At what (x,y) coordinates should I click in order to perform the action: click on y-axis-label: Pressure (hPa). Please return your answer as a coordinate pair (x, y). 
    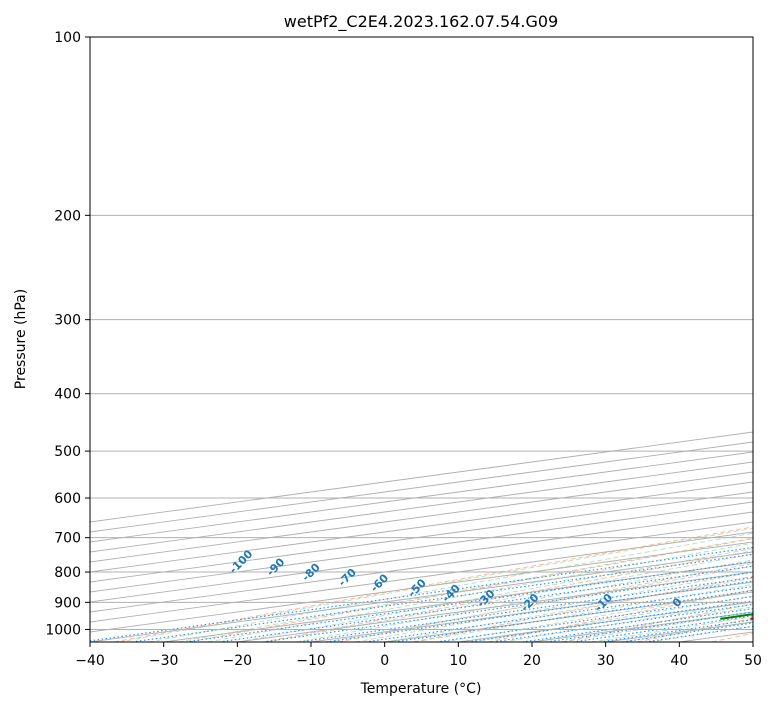
    Looking at the image, I should click on (21, 339).